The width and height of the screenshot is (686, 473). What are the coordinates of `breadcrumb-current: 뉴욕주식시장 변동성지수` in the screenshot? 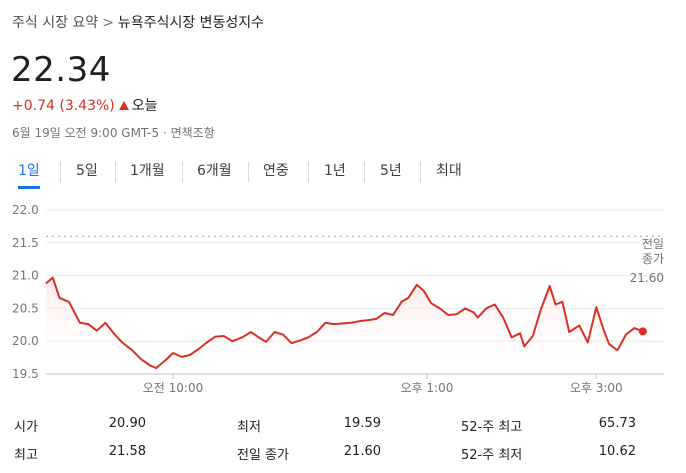 It's located at (191, 23).